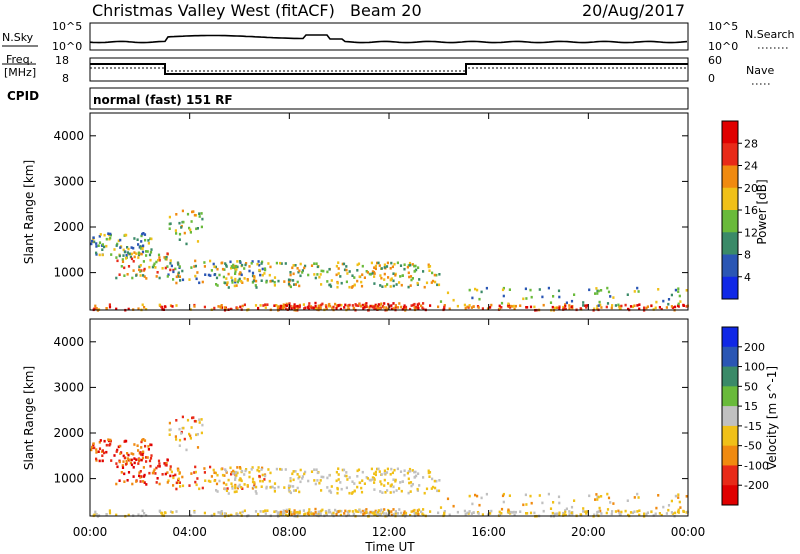 This screenshot has width=800, height=554. I want to click on velocity-colorbar-swatch, so click(730, 436).